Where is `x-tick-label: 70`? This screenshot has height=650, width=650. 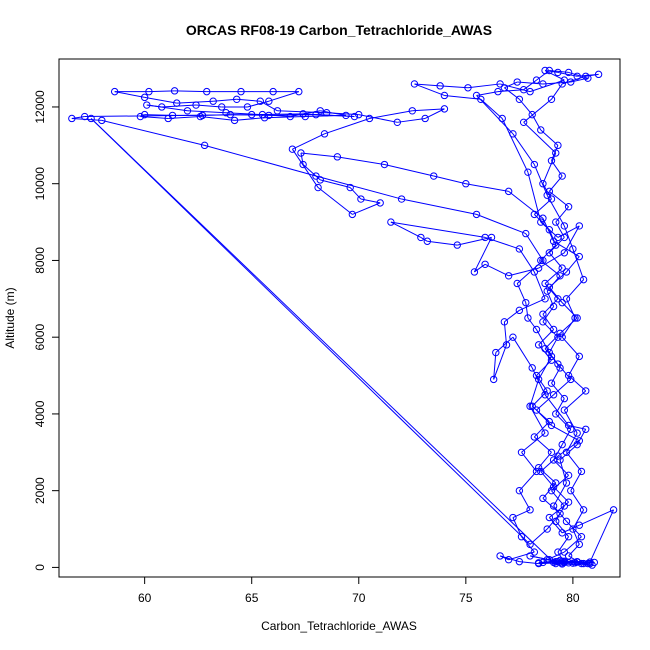
x-tick-label: 70 is located at coordinates (359, 598).